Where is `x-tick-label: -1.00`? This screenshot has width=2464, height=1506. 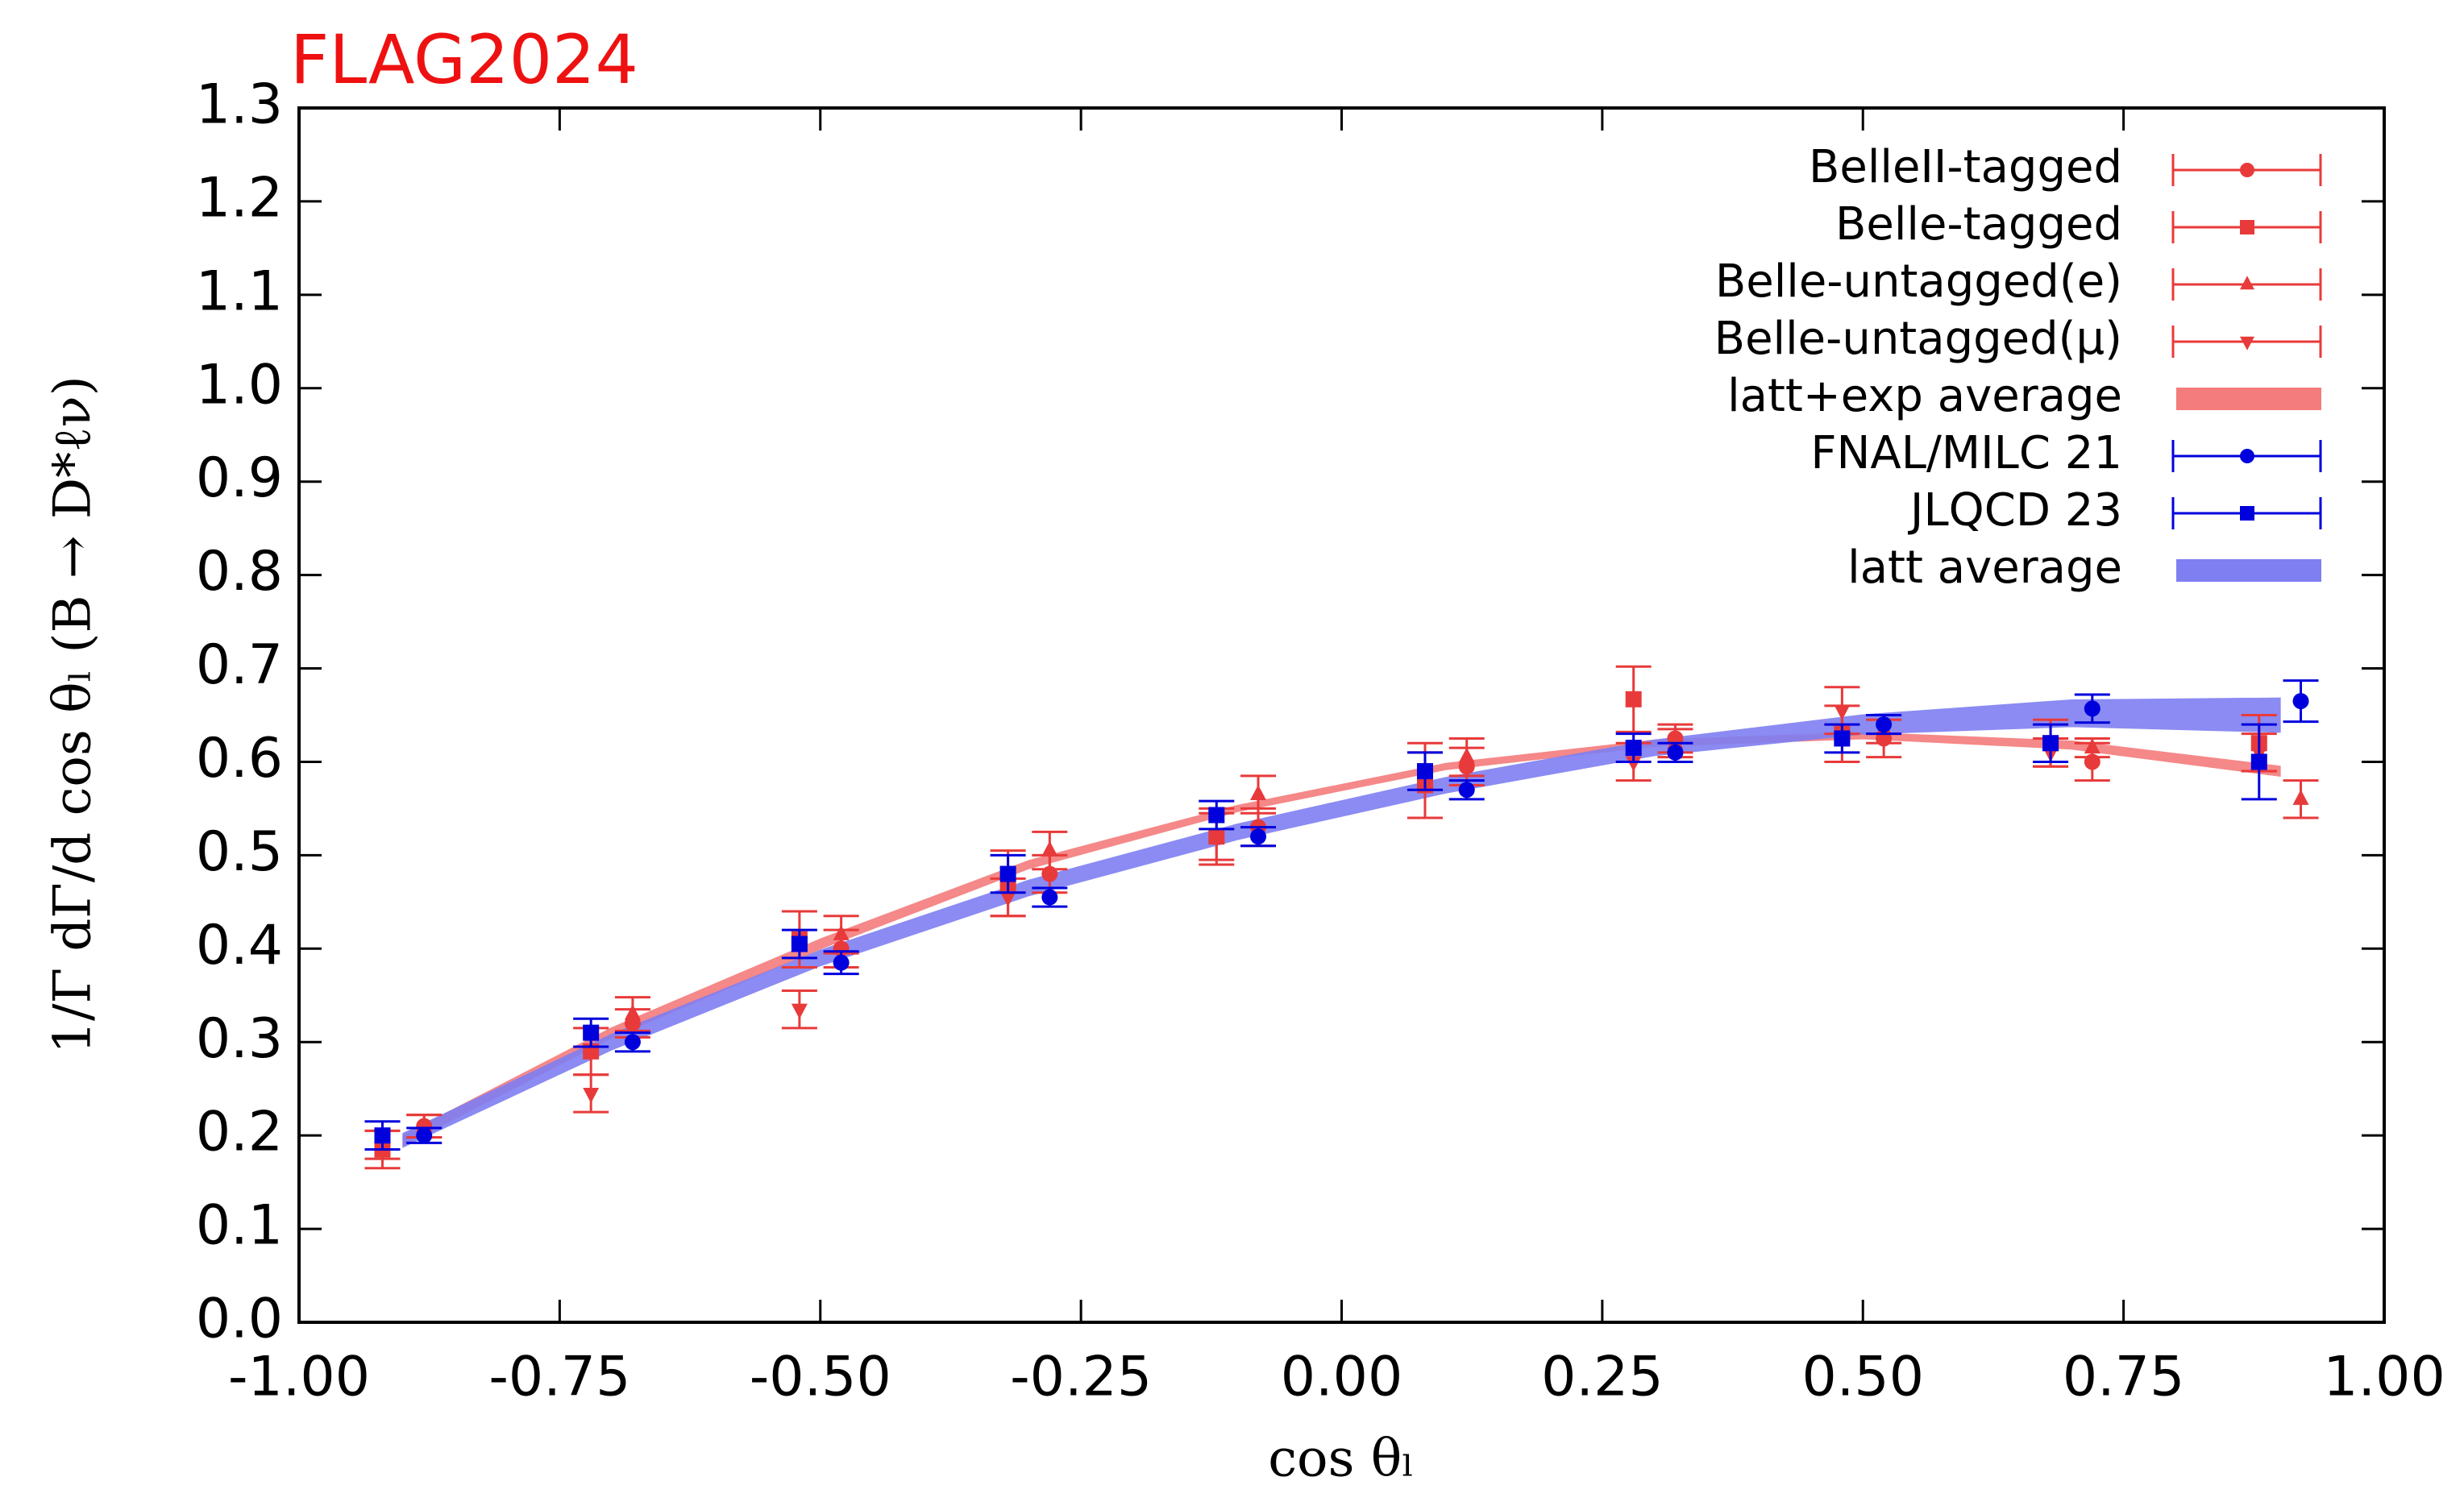
x-tick-label: -1.00 is located at coordinates (299, 1377).